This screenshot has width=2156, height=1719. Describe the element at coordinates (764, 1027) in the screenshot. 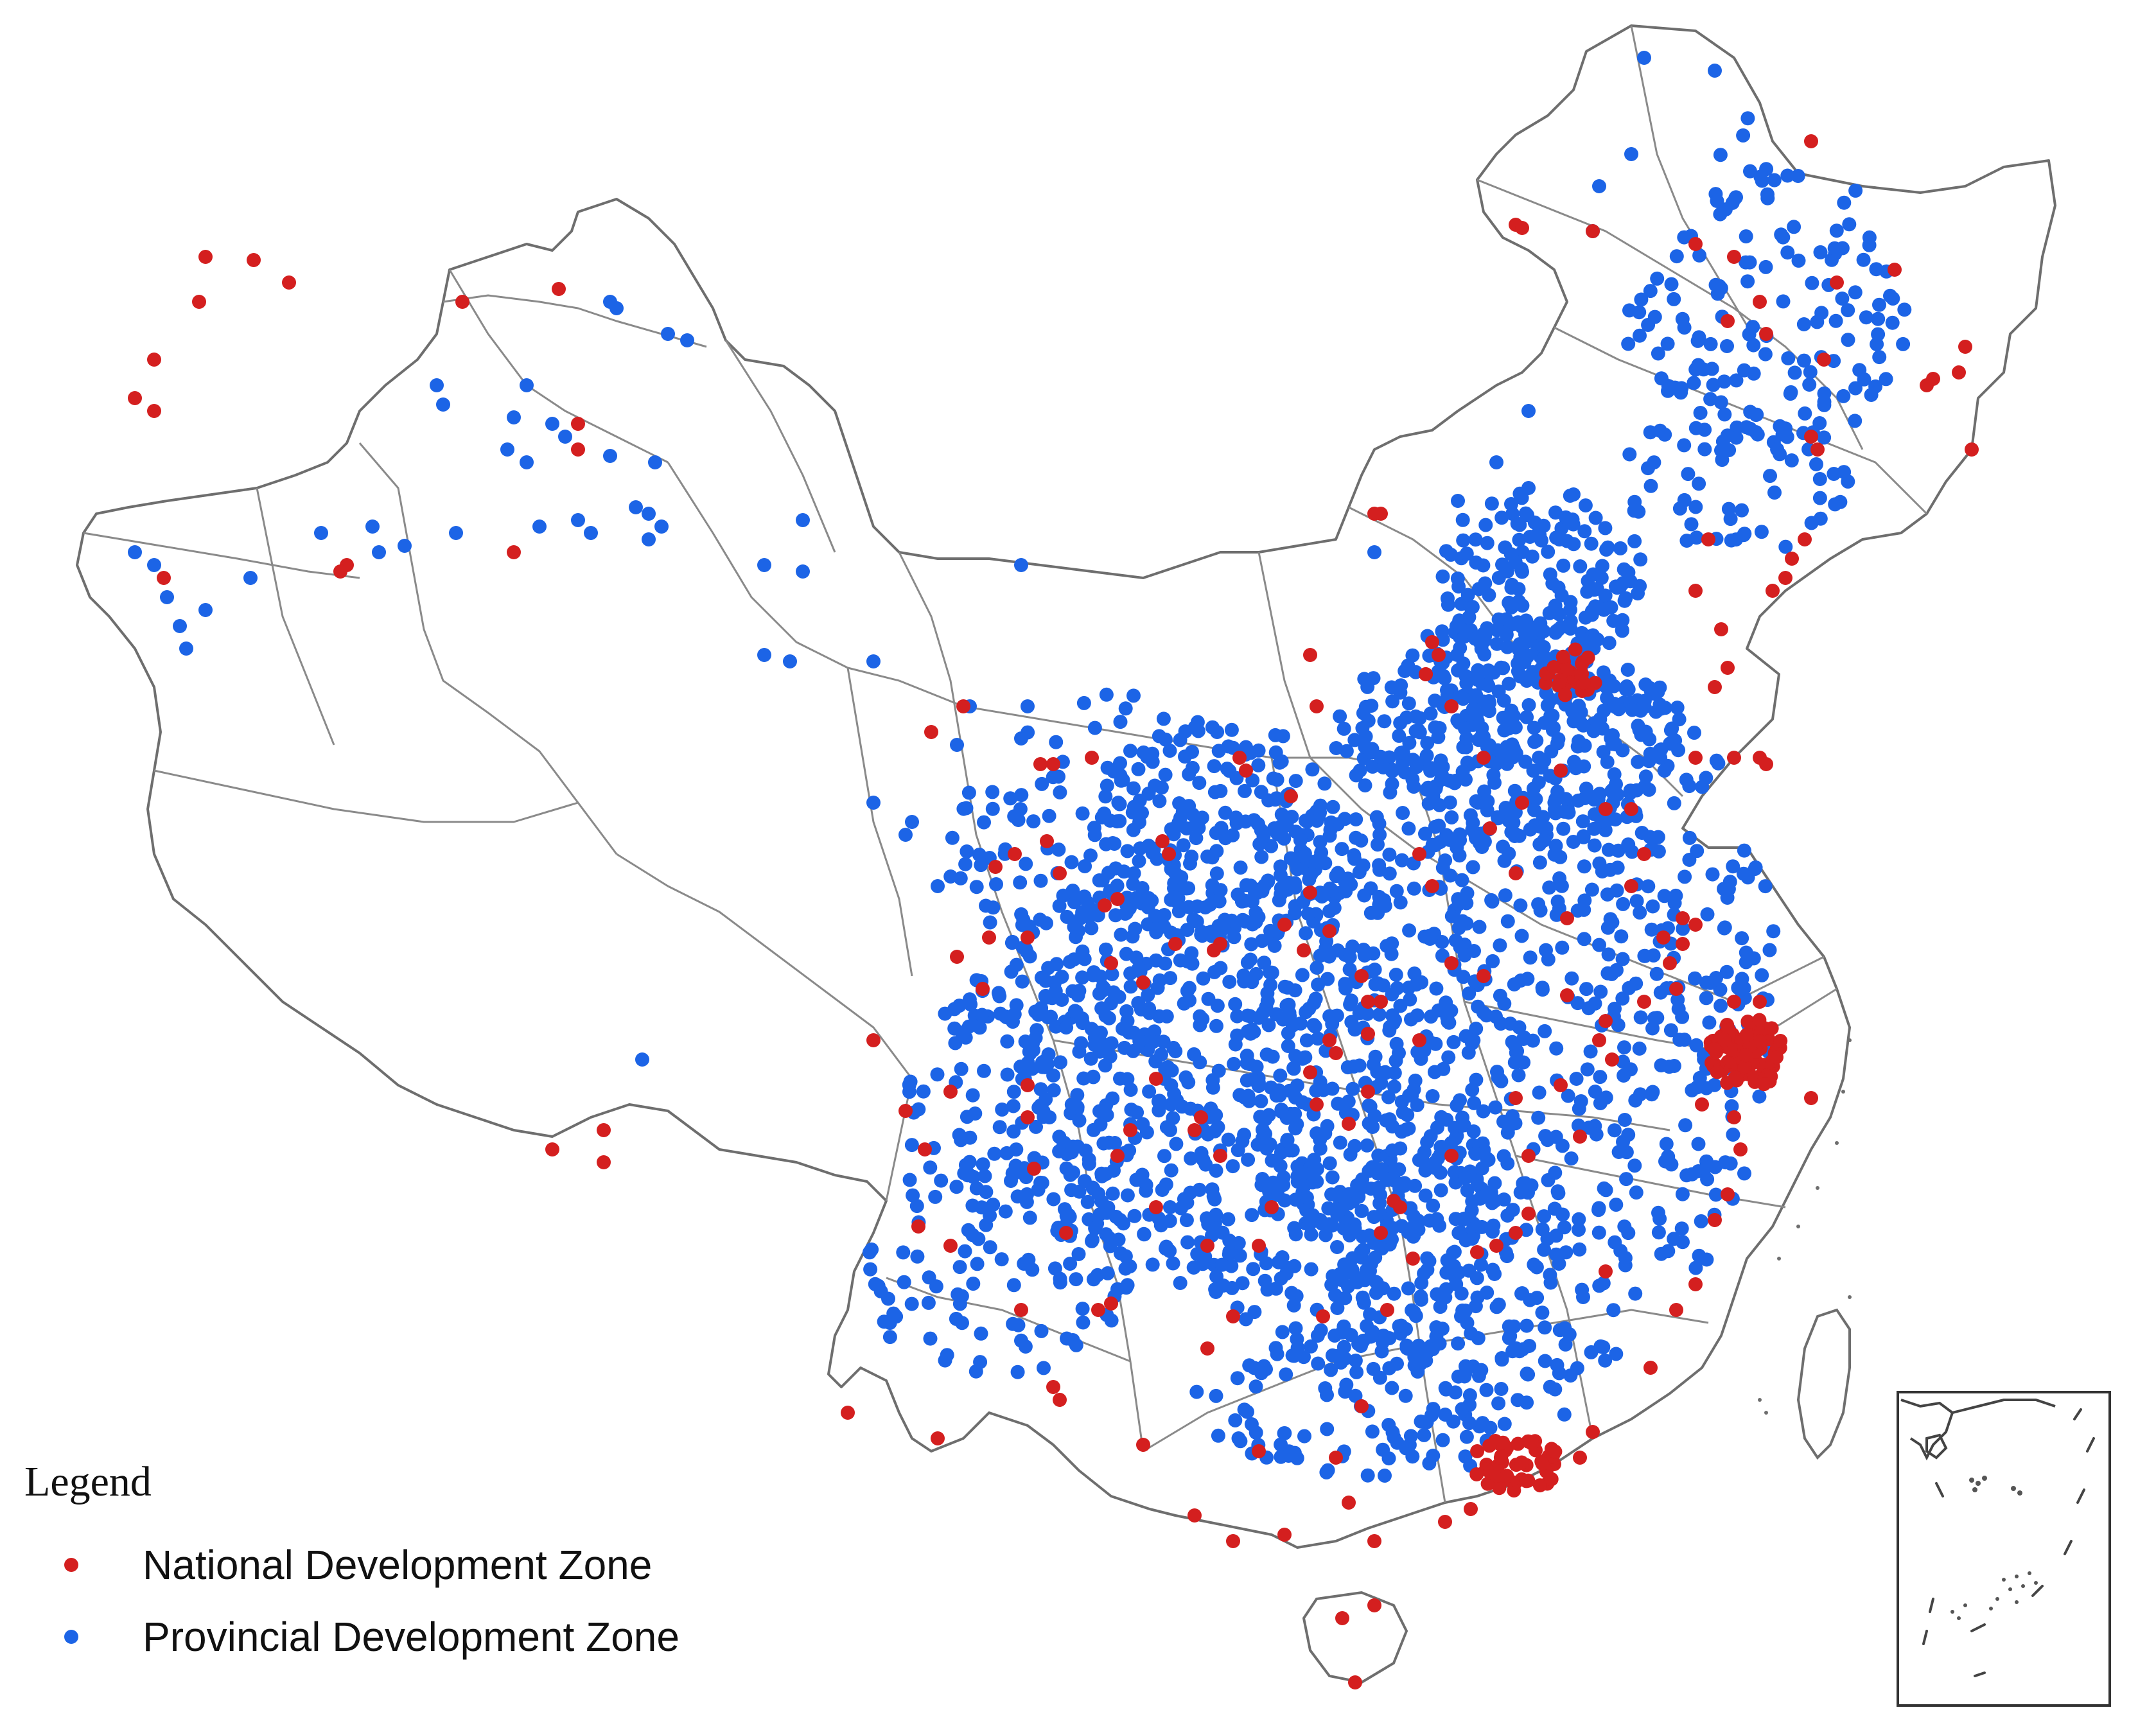

I see `boundary-line` at that location.